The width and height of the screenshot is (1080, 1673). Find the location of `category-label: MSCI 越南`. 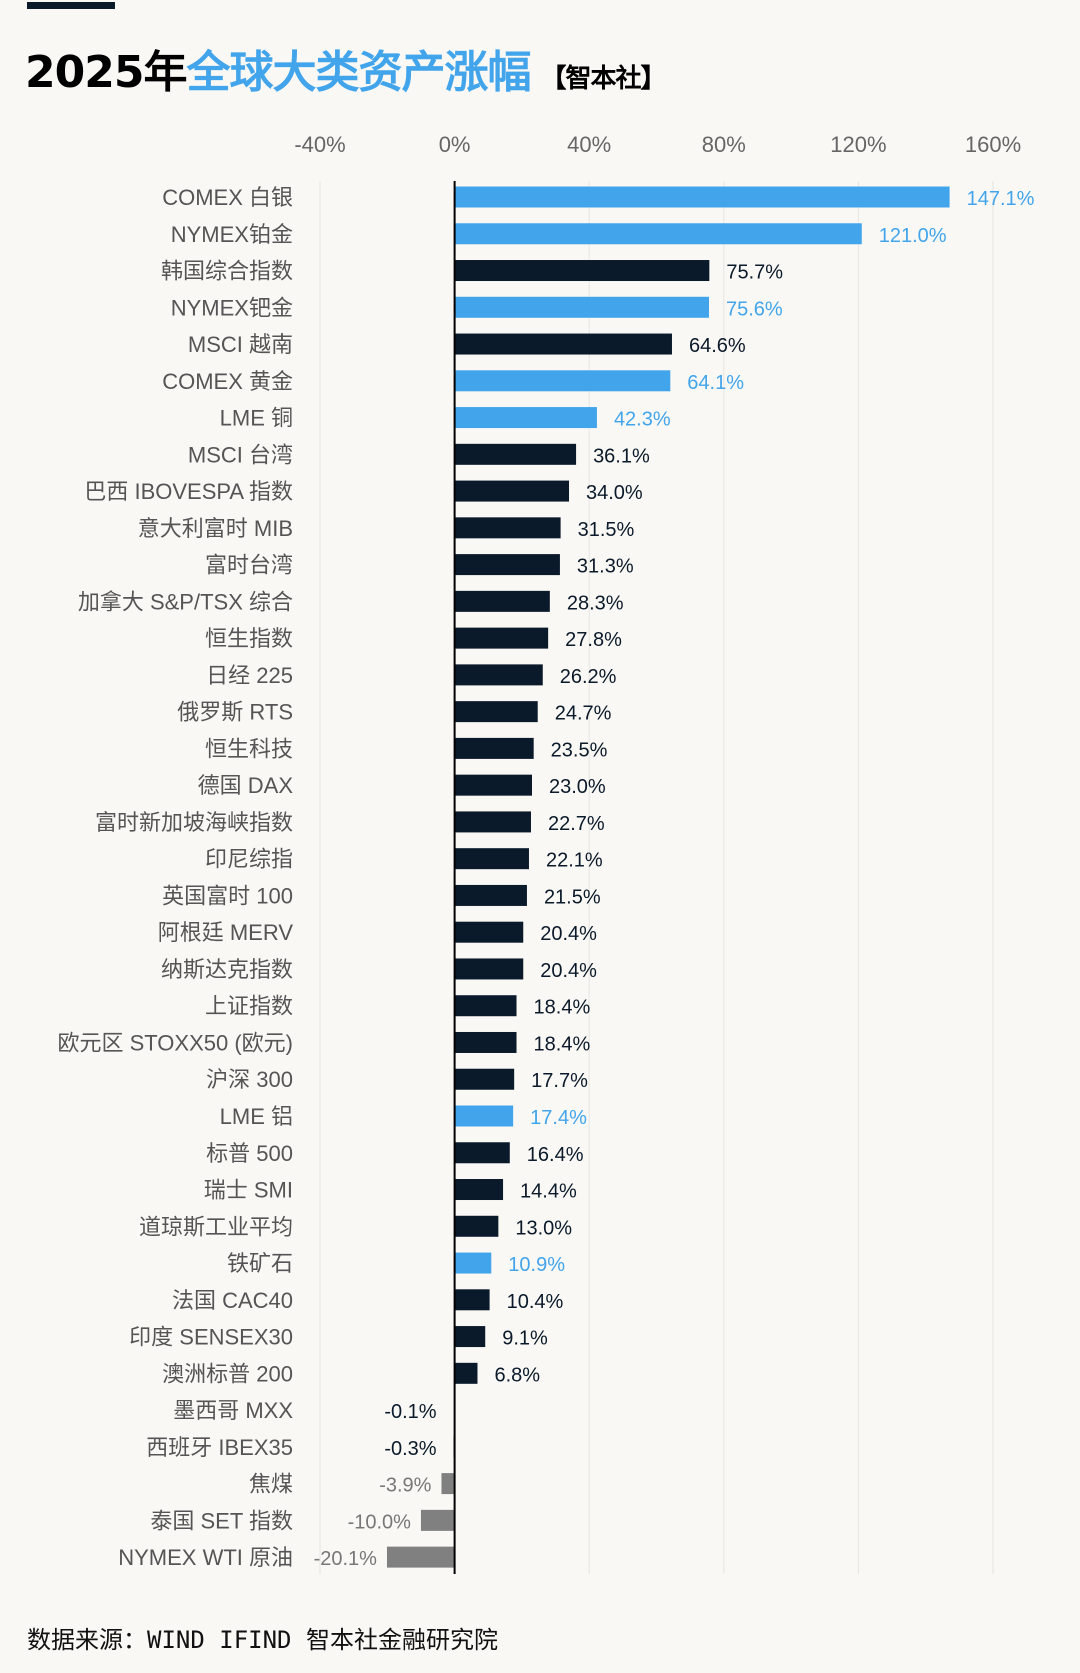

category-label: MSCI 越南 is located at coordinates (240, 344).